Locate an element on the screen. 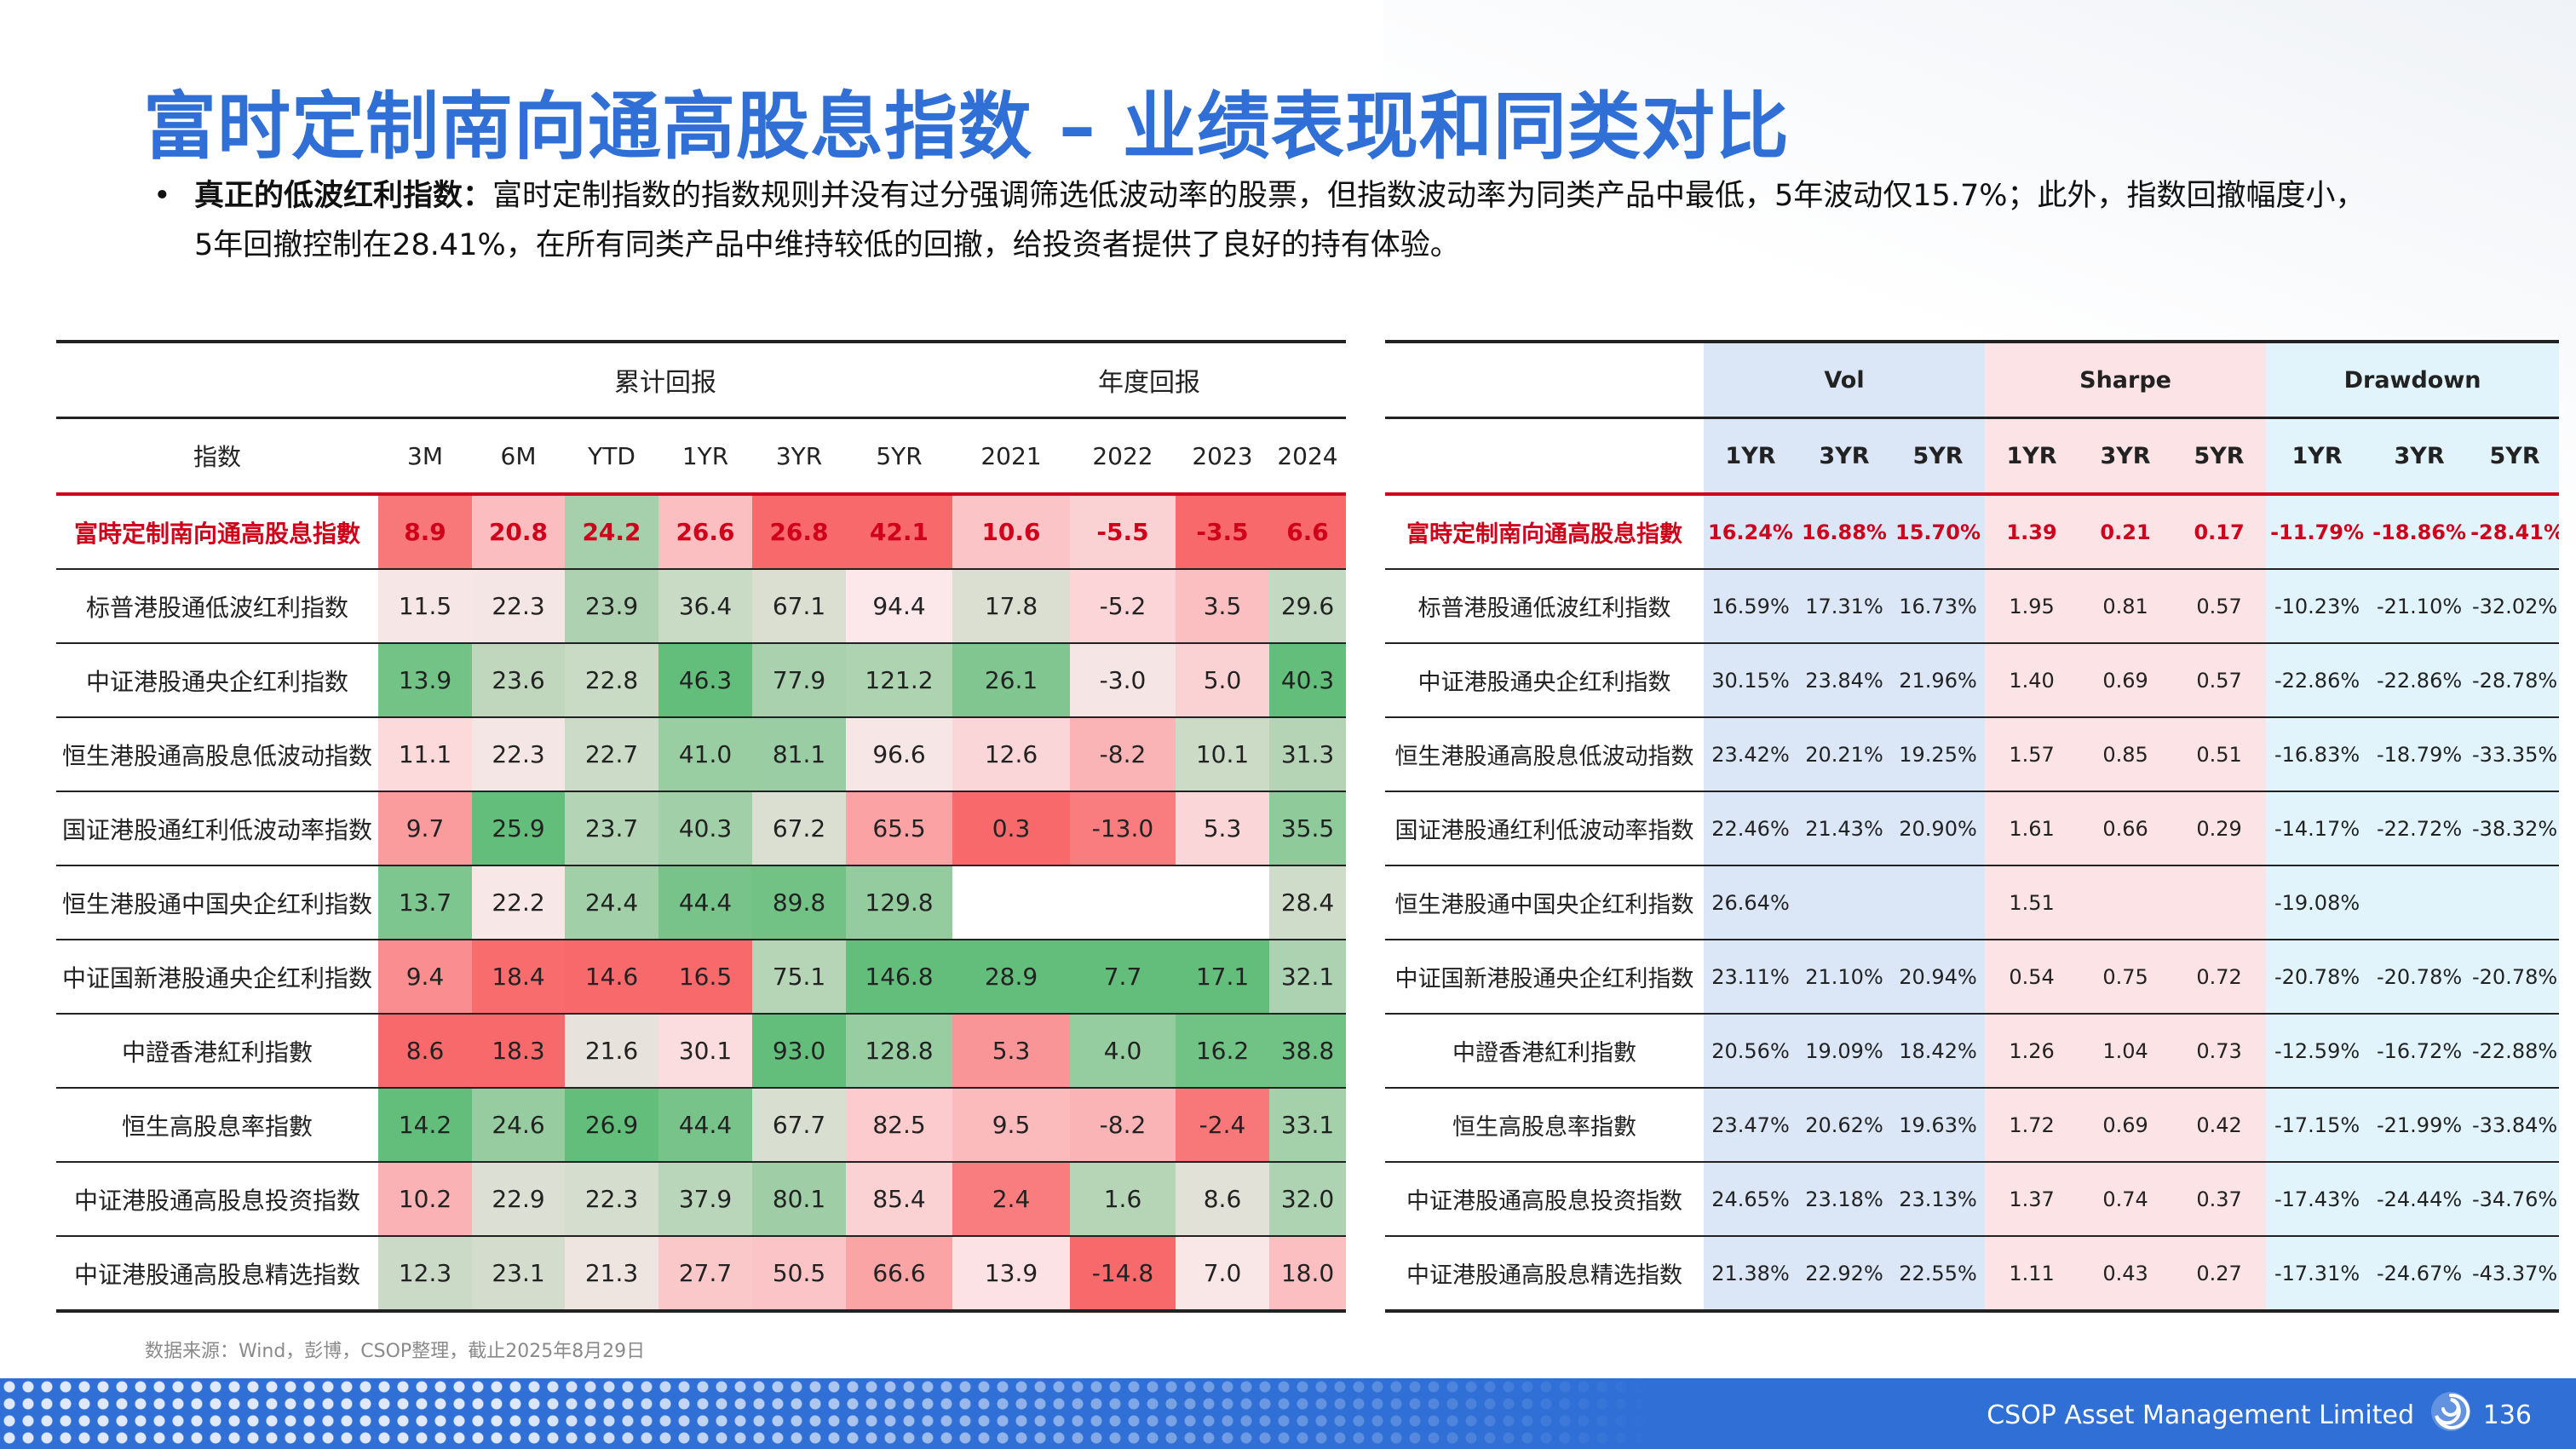 The height and width of the screenshot is (1449, 2576). return-value-cell: 17.1 is located at coordinates (1222, 977).